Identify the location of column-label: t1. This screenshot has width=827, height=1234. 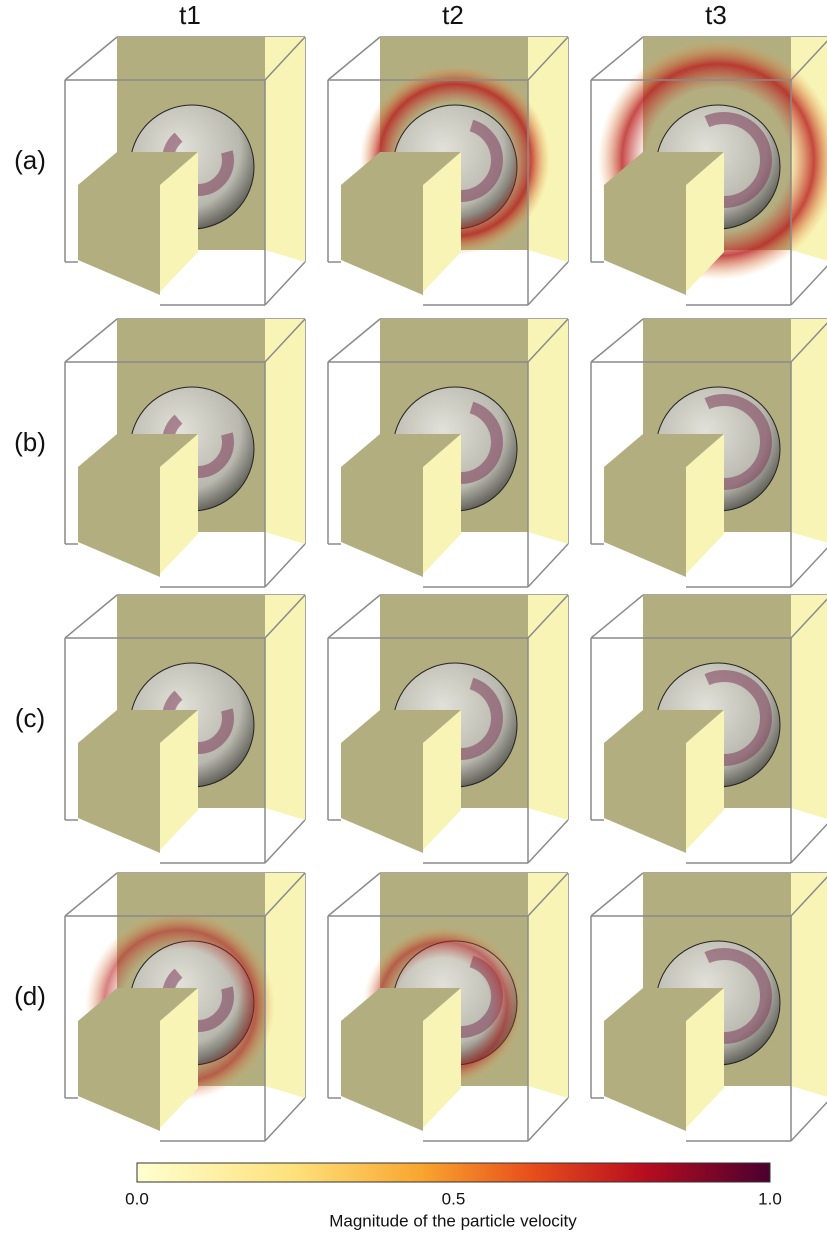
(190, 15).